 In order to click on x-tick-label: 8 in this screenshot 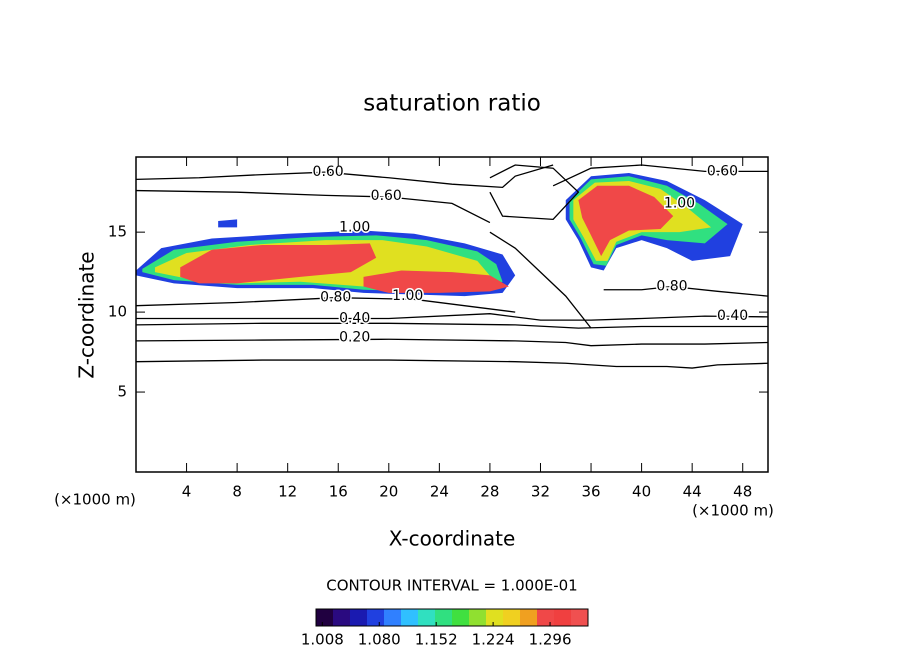, I will do `click(237, 492)`.